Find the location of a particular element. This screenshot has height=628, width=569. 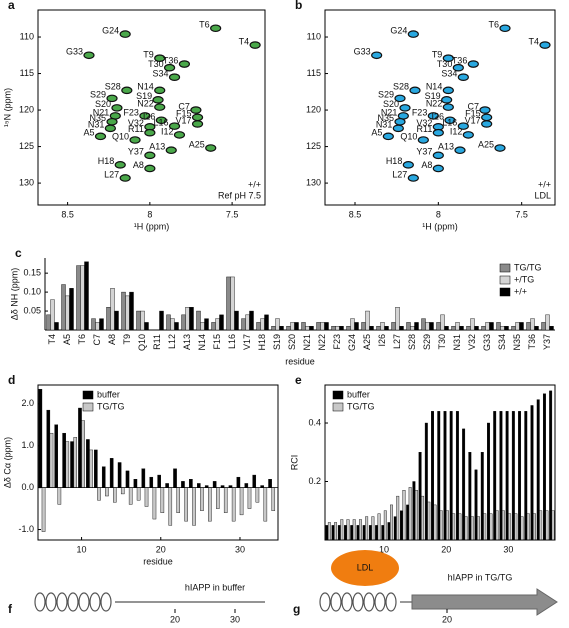

x-tick-label: 10 is located at coordinates (384, 549).